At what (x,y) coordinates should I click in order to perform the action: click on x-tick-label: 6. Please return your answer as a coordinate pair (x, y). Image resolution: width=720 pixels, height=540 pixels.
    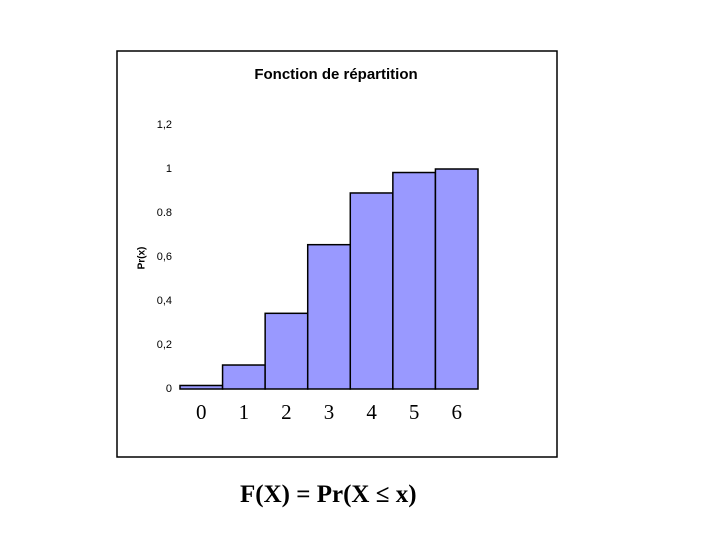
    Looking at the image, I should click on (456, 412).